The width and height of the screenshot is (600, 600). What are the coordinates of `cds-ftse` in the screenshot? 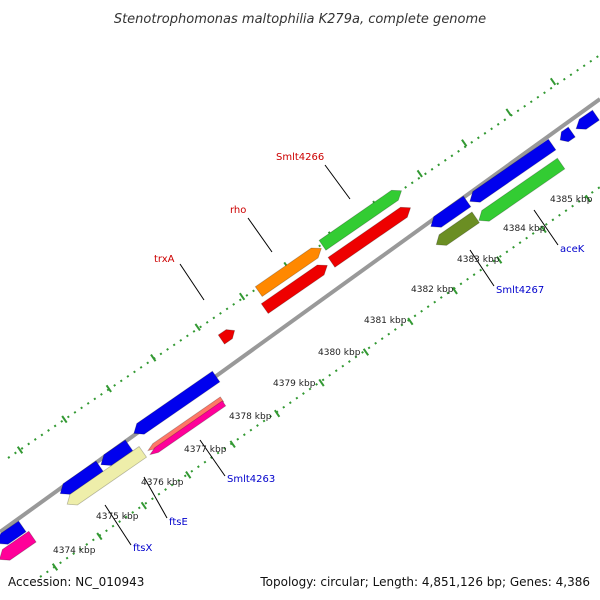 It's located at (177, 402).